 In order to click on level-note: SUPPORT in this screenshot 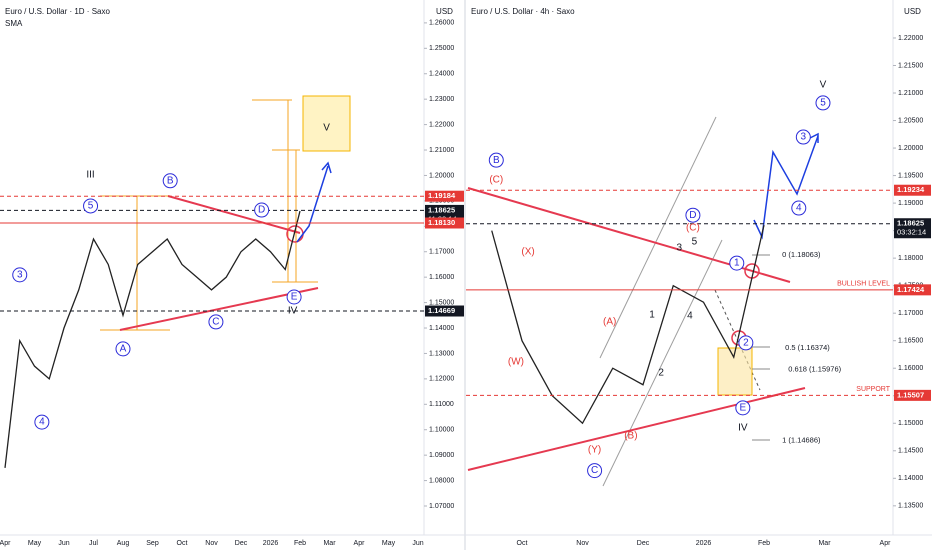, I will do `click(873, 389)`.